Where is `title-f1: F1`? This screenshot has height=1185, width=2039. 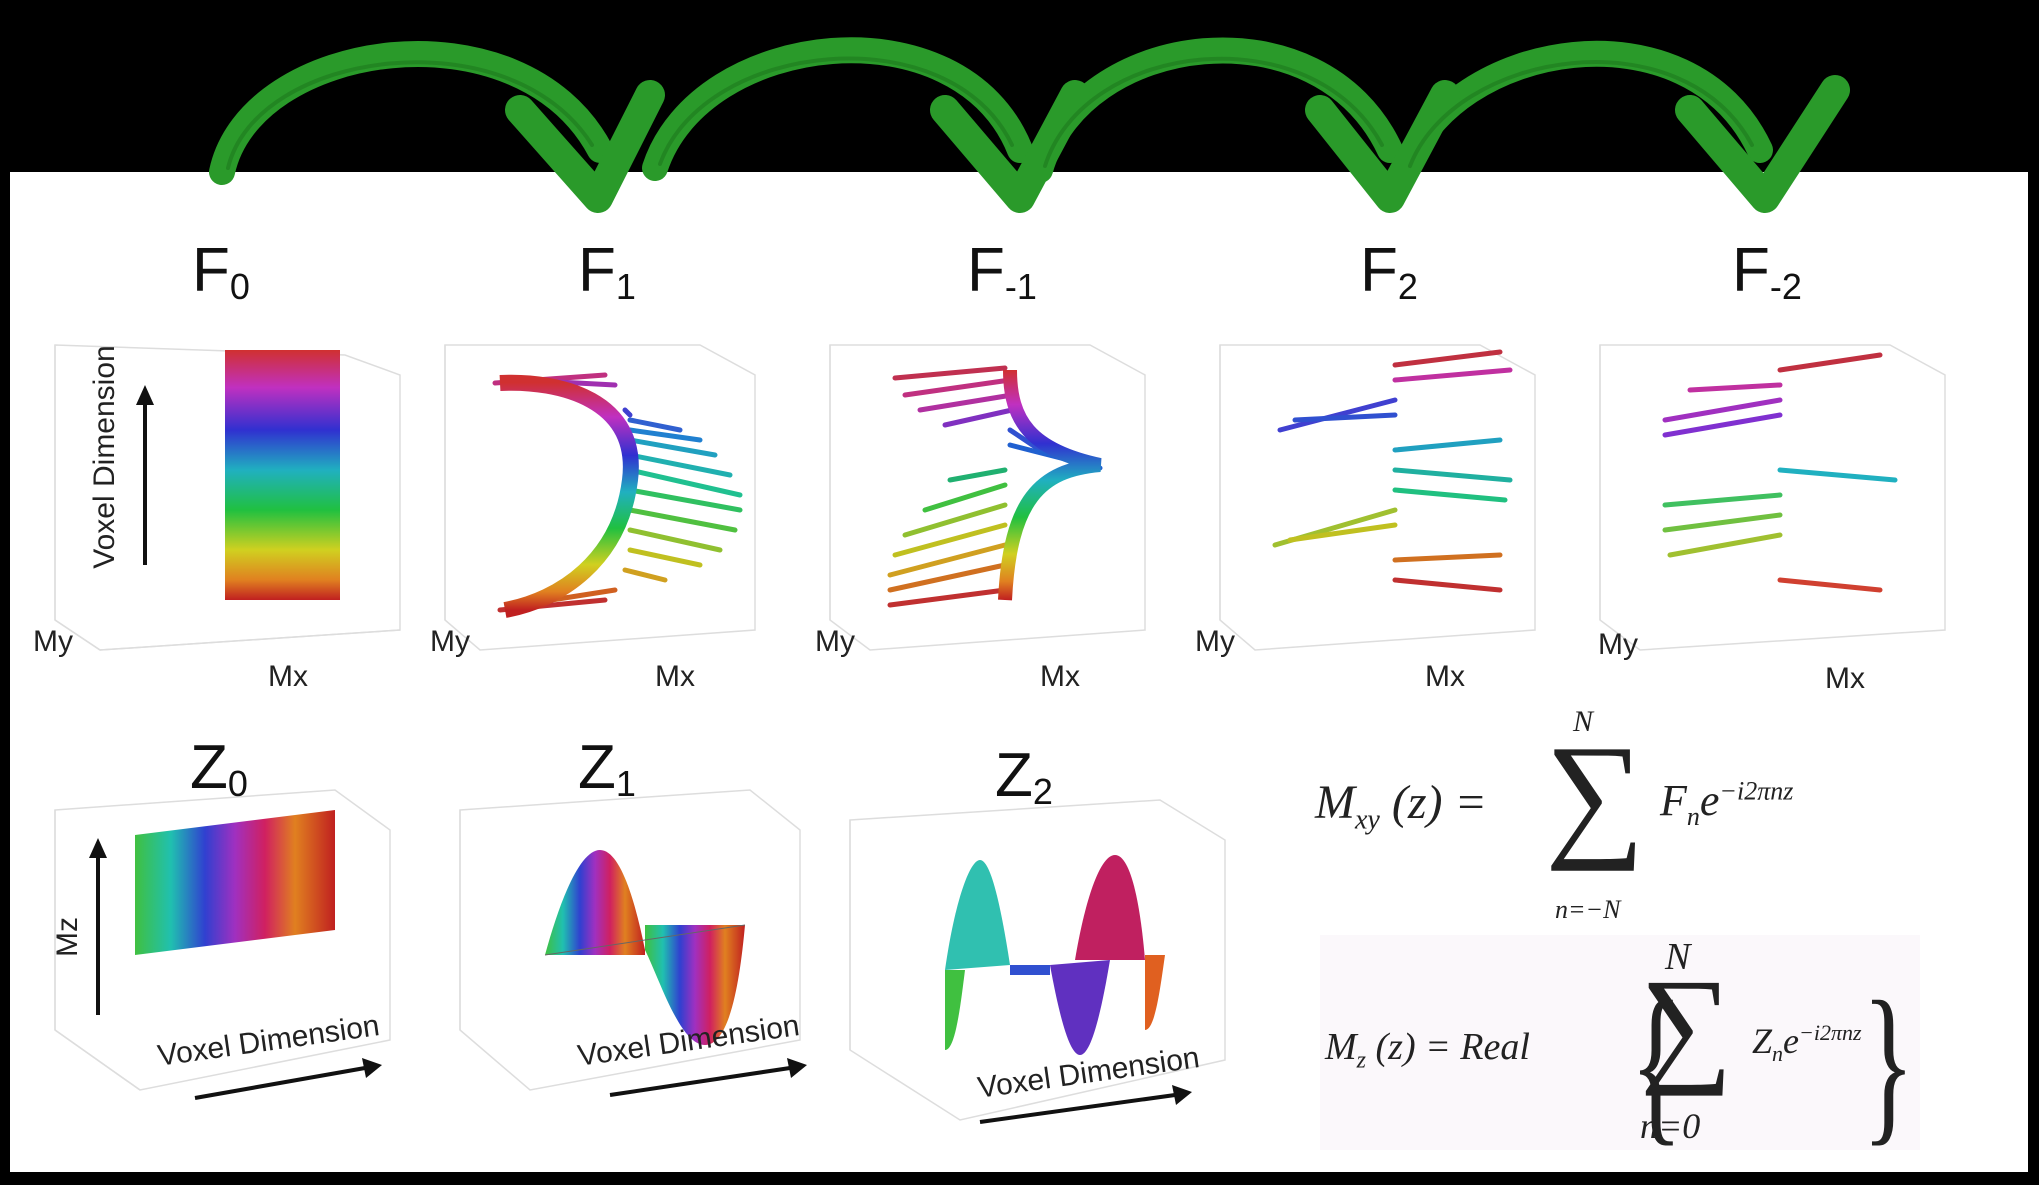
title-f1: F1 is located at coordinates (607, 271).